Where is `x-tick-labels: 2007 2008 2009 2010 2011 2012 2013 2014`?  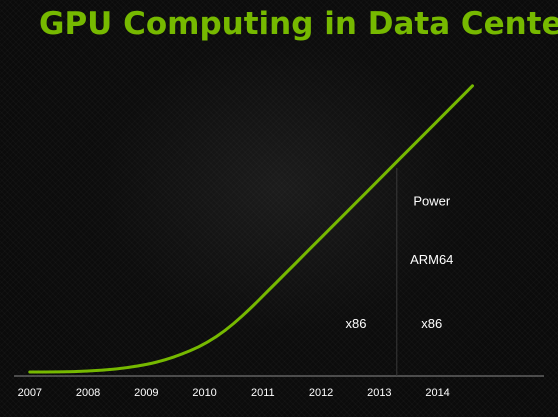 x-tick-labels: 2007 2008 2009 2010 2011 2012 2013 2014 is located at coordinates (234, 393).